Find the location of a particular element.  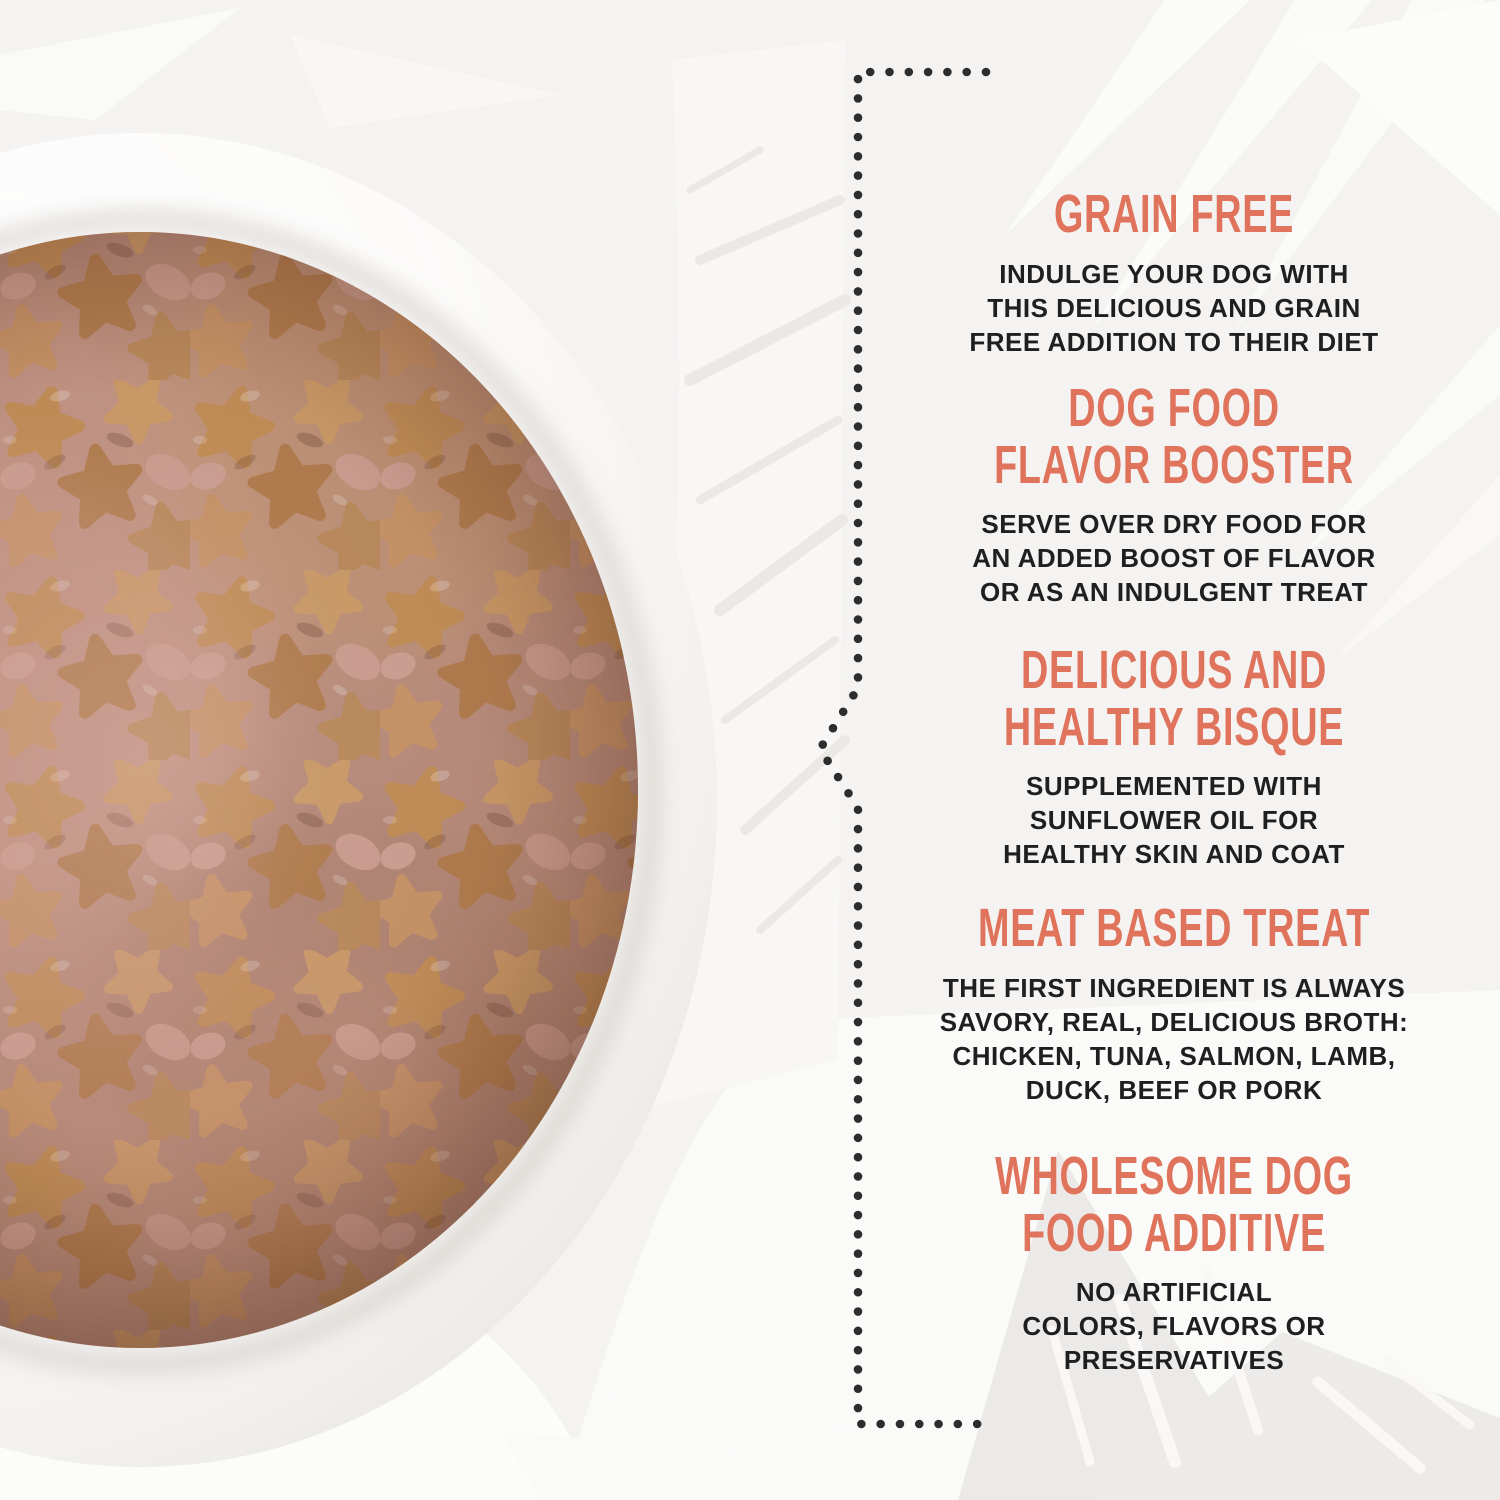

section-heading: DELICIOUS AND HEALTHY BISQUE is located at coordinates (1174, 698).